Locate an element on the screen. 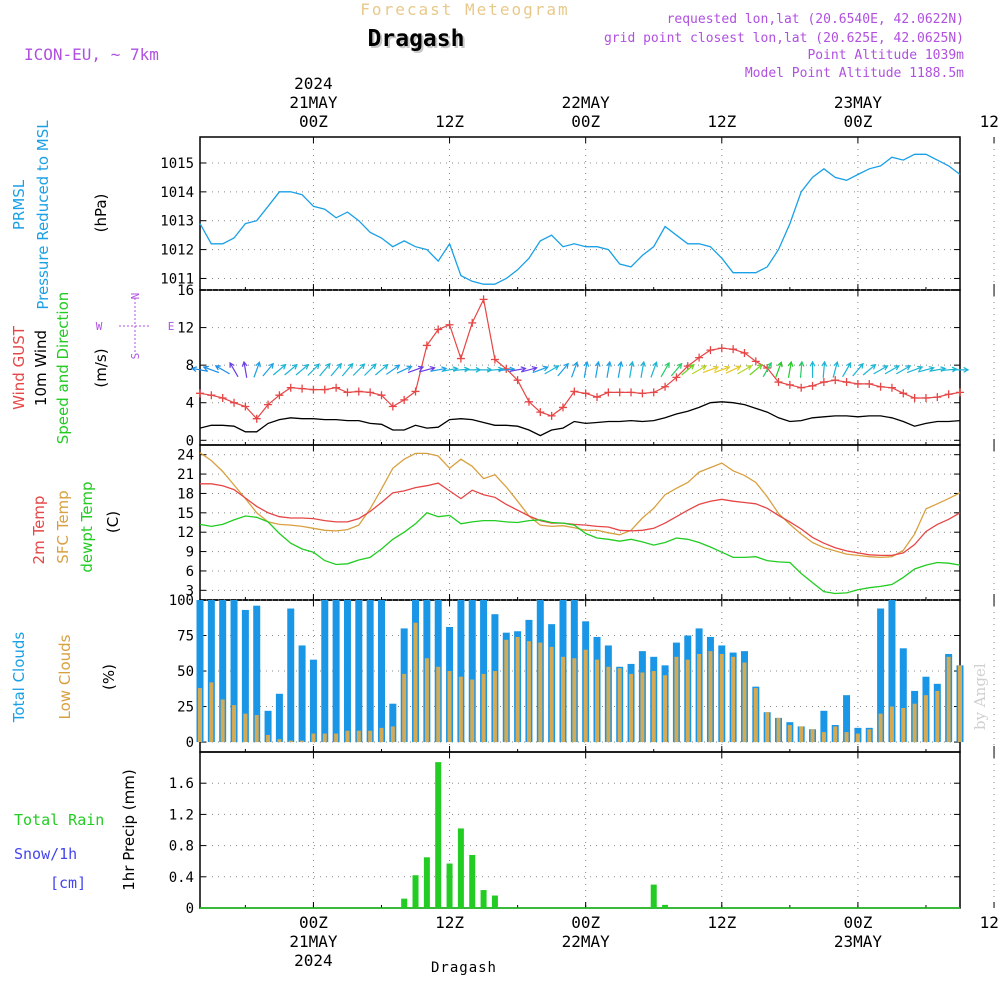 This screenshot has height=1000, width=1000. wind_gust-line is located at coordinates (580, 358).